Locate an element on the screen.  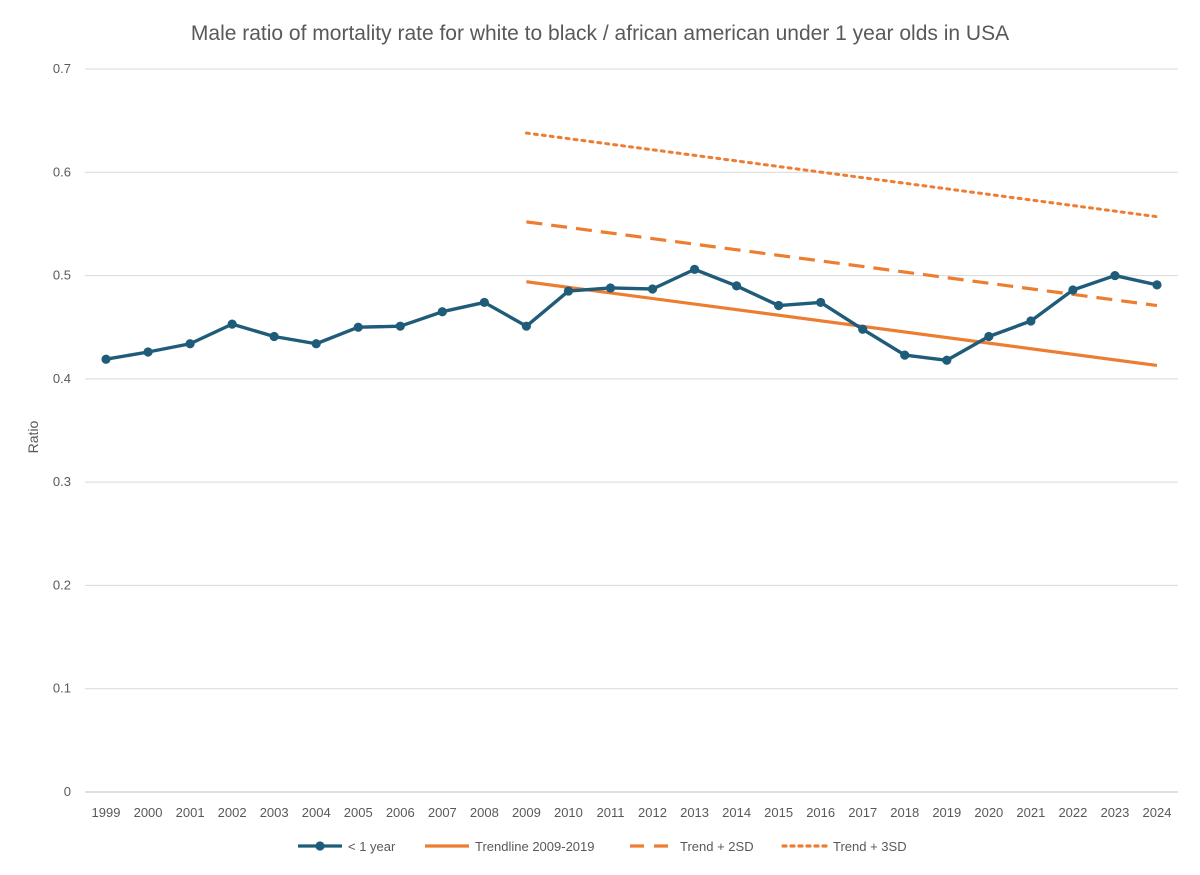
legend-label: Trendline 2009-2019 is located at coordinates (535, 846).